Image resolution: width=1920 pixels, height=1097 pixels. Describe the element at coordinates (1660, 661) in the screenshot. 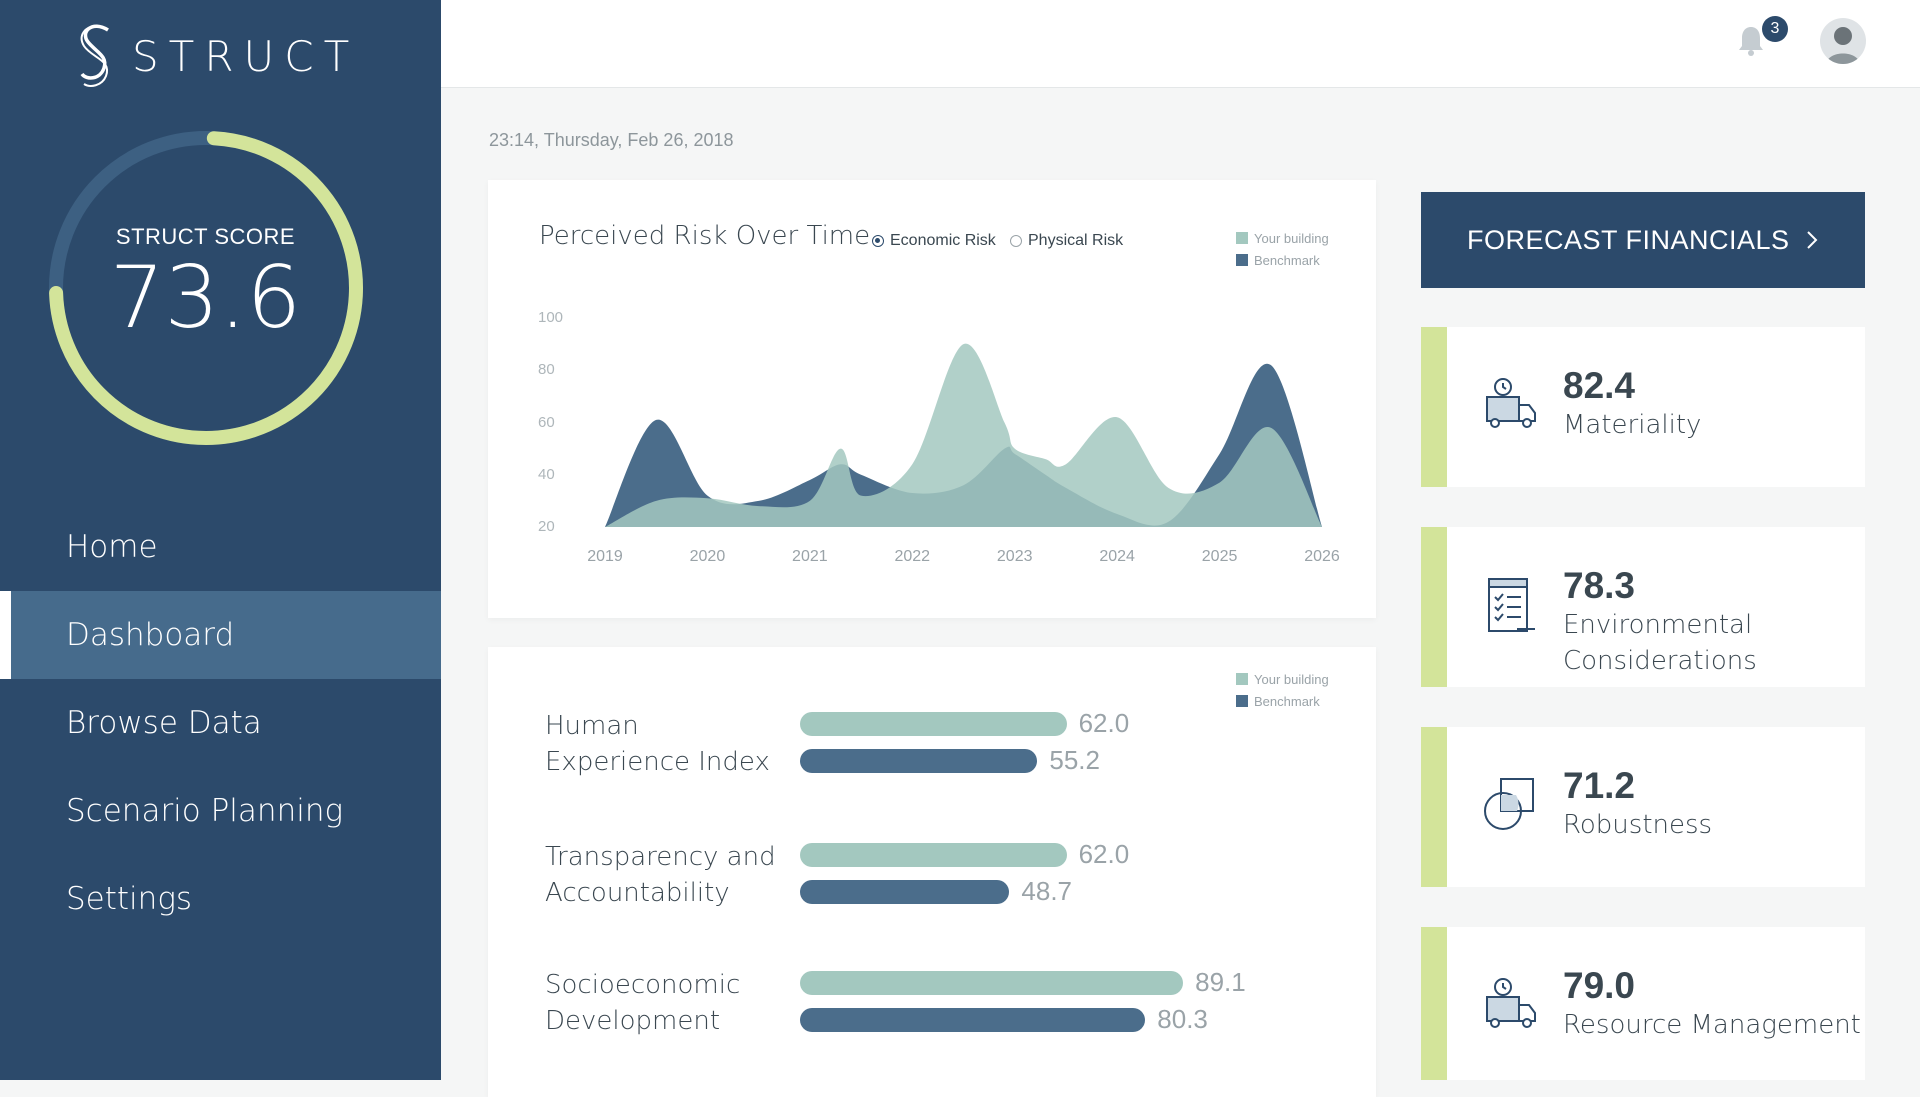

I see `metric-label: Considerations` at that location.